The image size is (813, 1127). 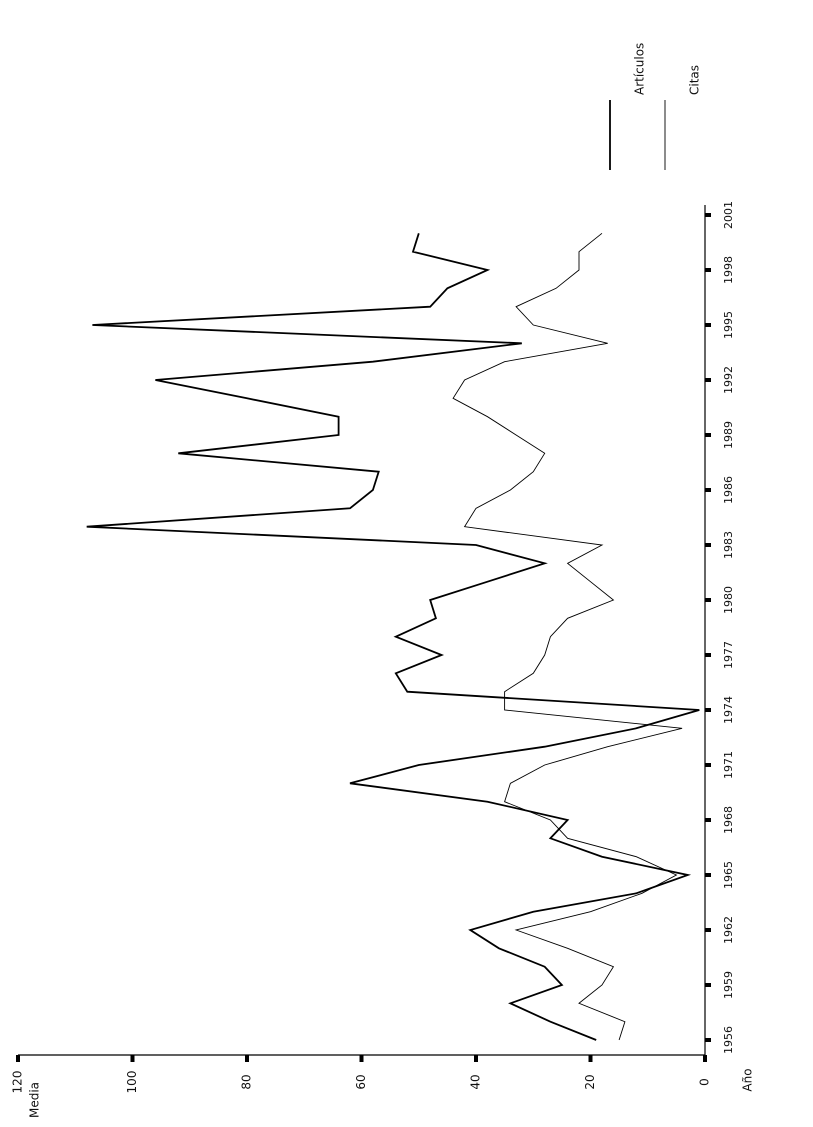 I want to click on x-tick-label: 1989, so click(x=728, y=435).